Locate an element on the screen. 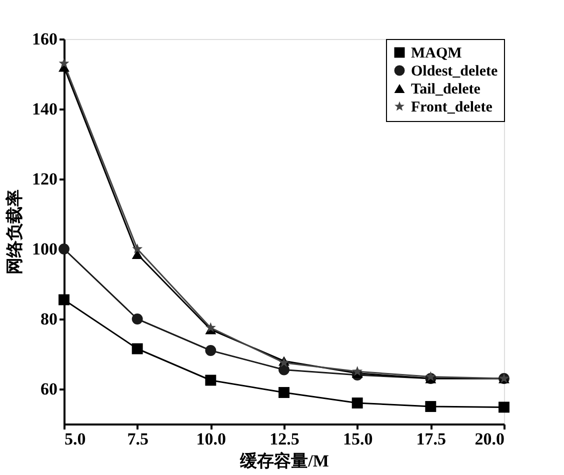 The width and height of the screenshot is (564, 475). x-tick-label: 17.5 is located at coordinates (431, 439).